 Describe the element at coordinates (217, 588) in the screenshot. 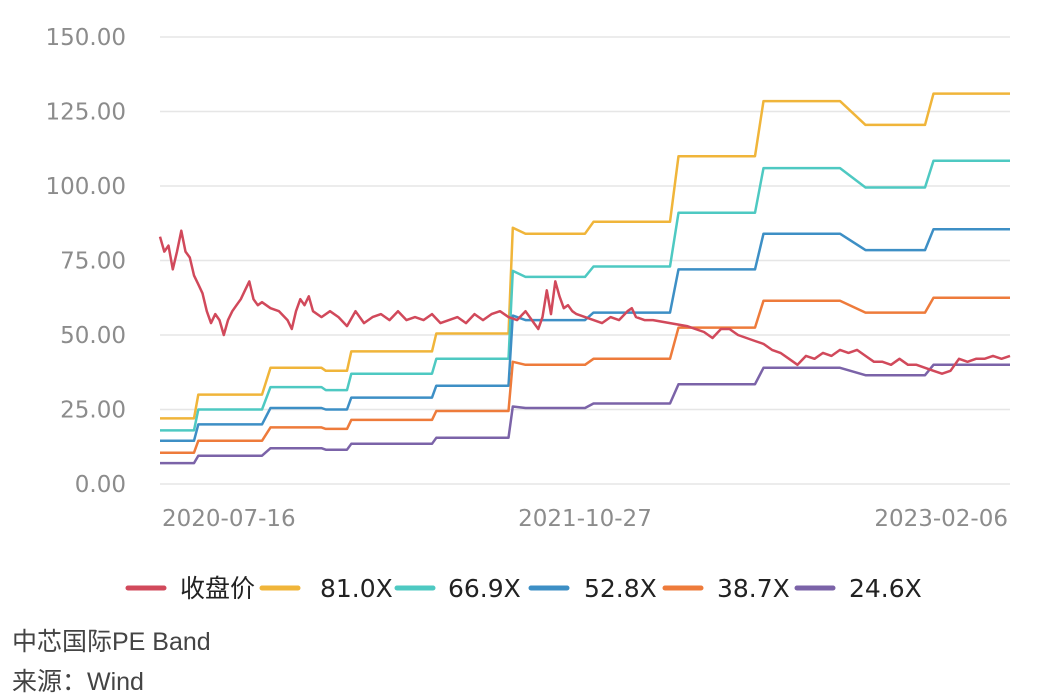

I see `legend-label-close-price: 收盘价` at that location.